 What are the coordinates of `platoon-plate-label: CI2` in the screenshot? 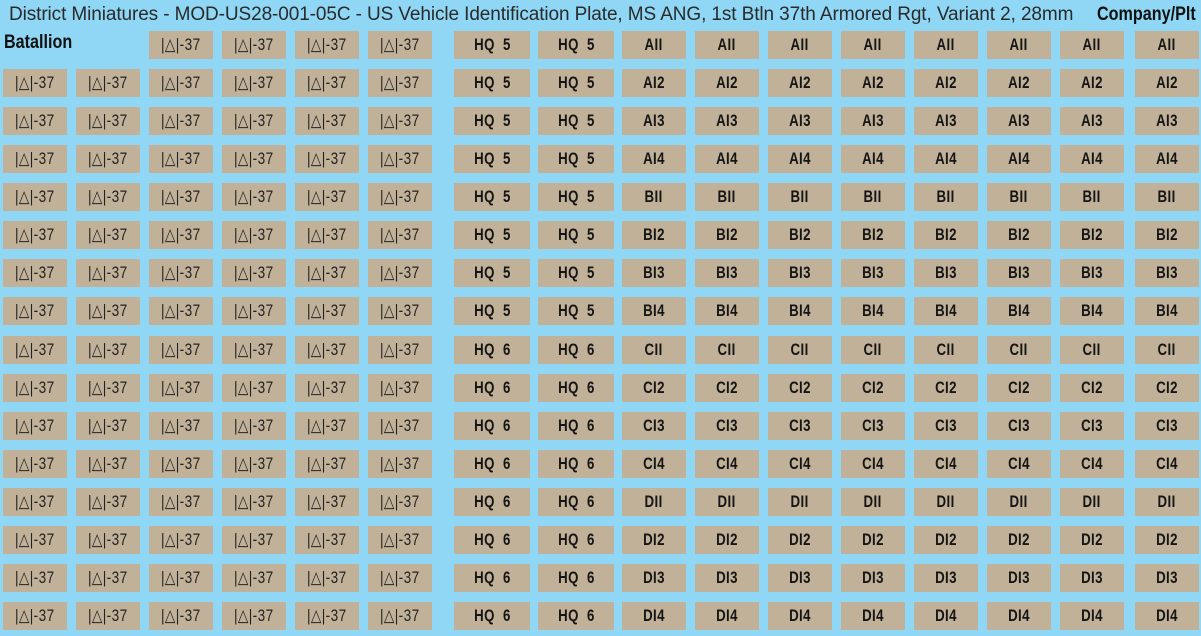 It's located at (1167, 387).